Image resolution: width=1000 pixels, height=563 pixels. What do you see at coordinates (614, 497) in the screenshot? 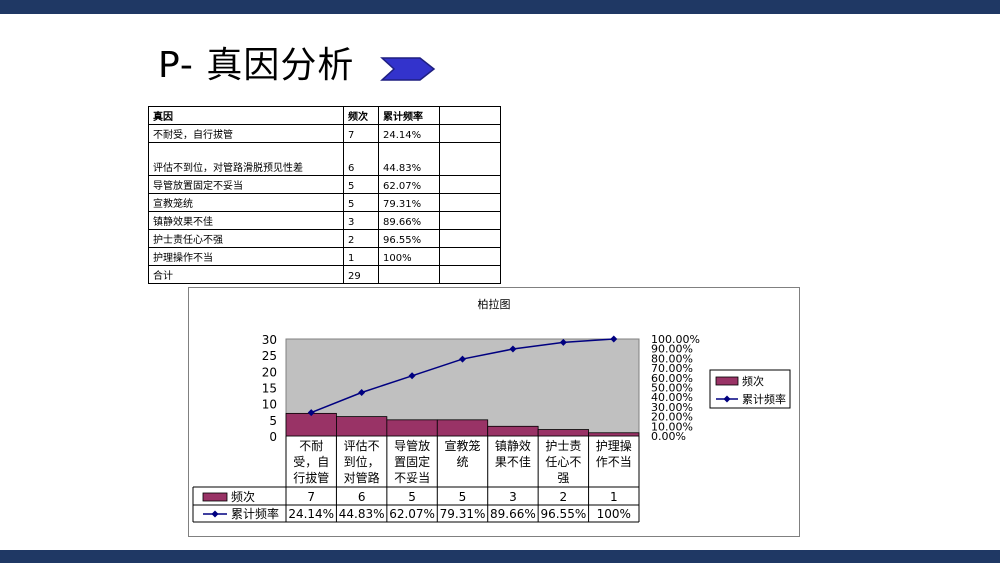
I see `data-label: 1` at bounding box center [614, 497].